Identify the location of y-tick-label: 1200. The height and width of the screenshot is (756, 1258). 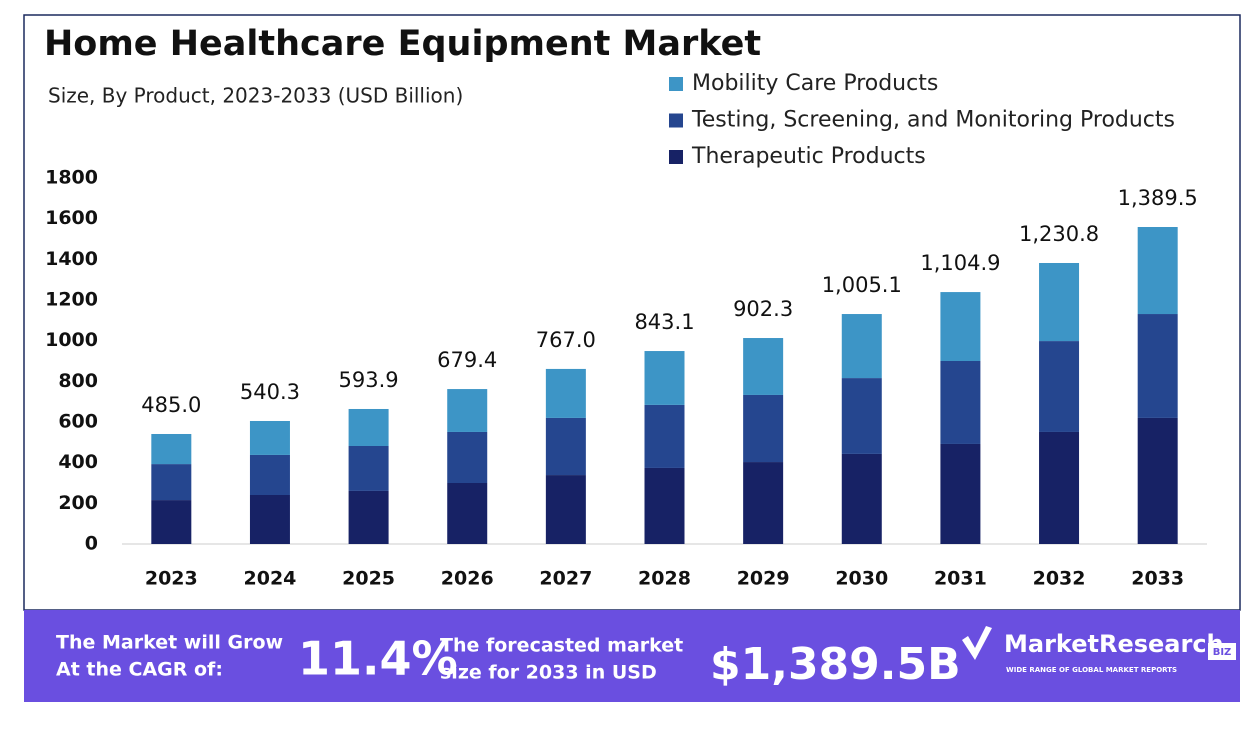
(71, 300).